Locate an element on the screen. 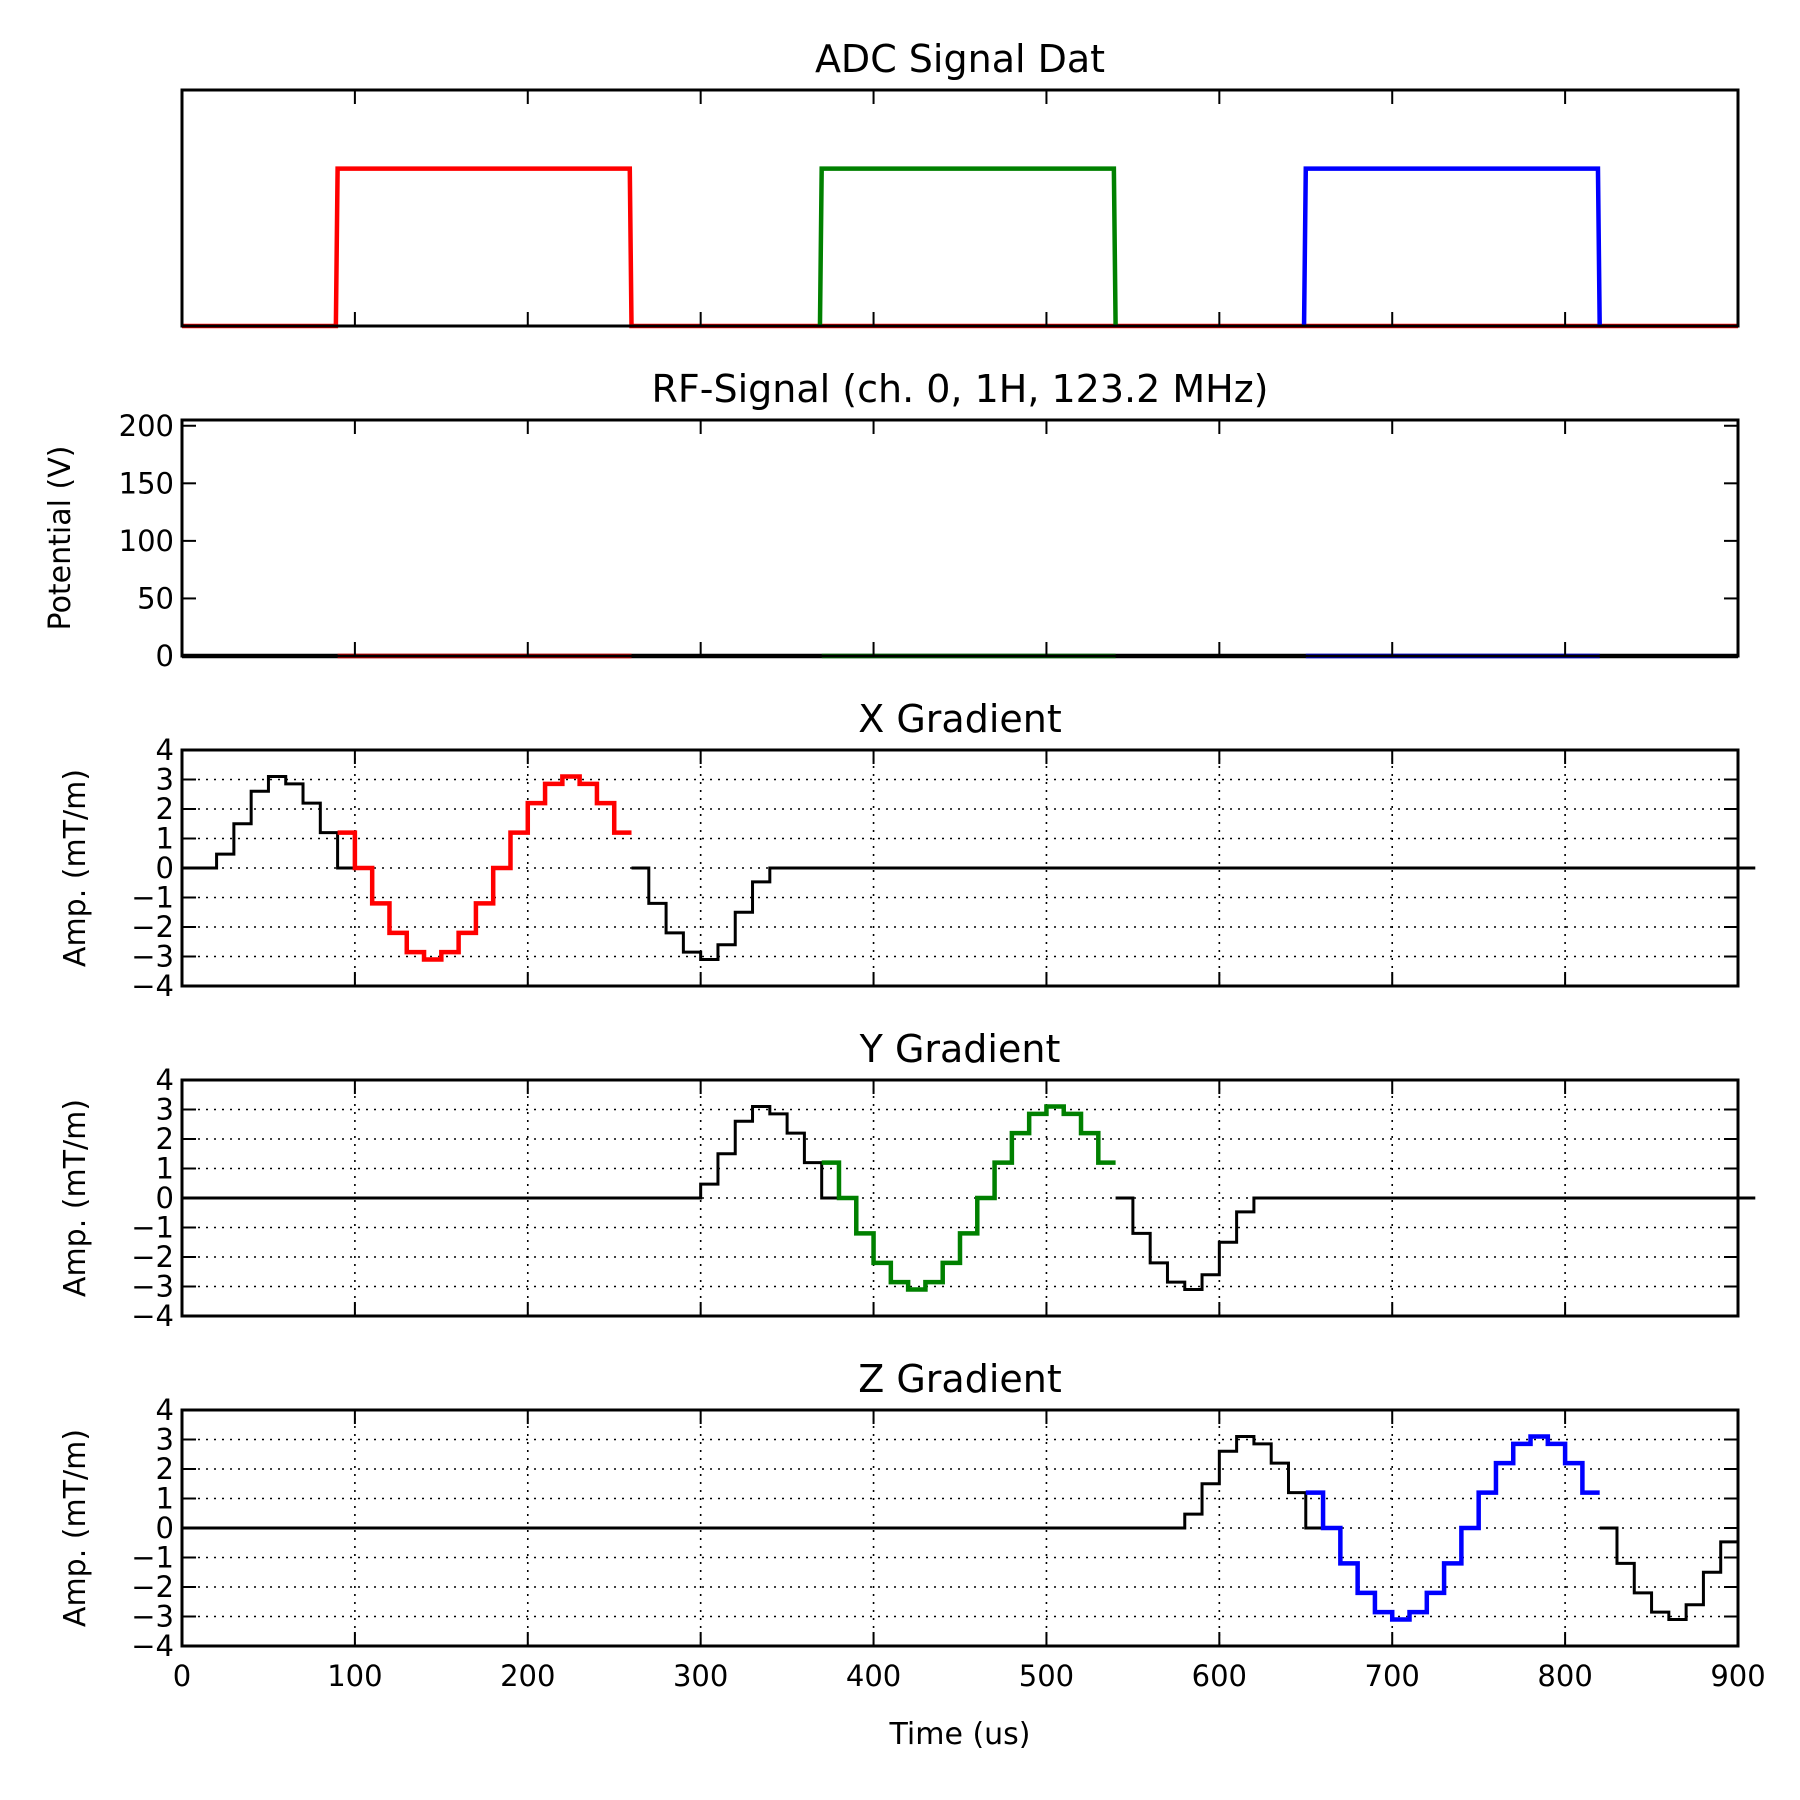  x-tick-label: 100 is located at coordinates (354, 1676).